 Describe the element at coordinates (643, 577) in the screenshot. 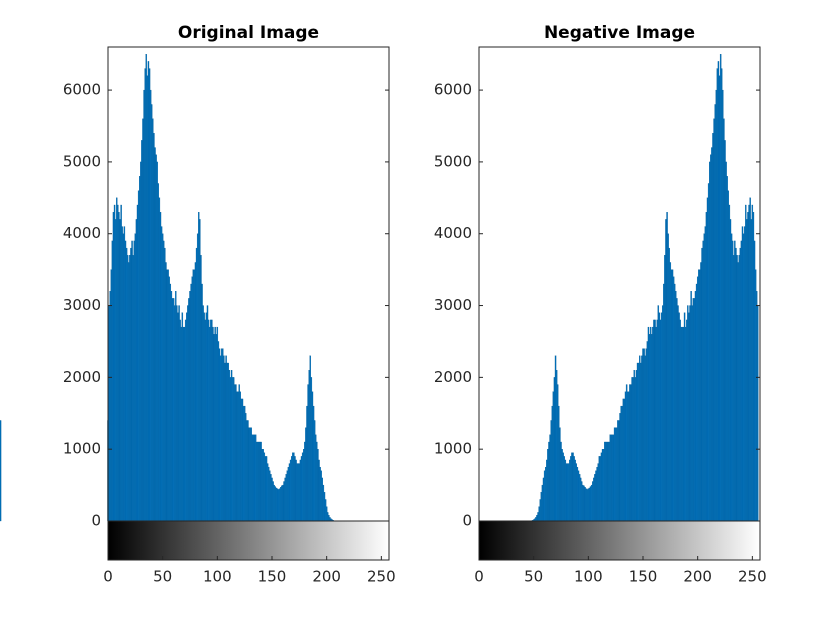

I see `x-tick-label: 150` at that location.